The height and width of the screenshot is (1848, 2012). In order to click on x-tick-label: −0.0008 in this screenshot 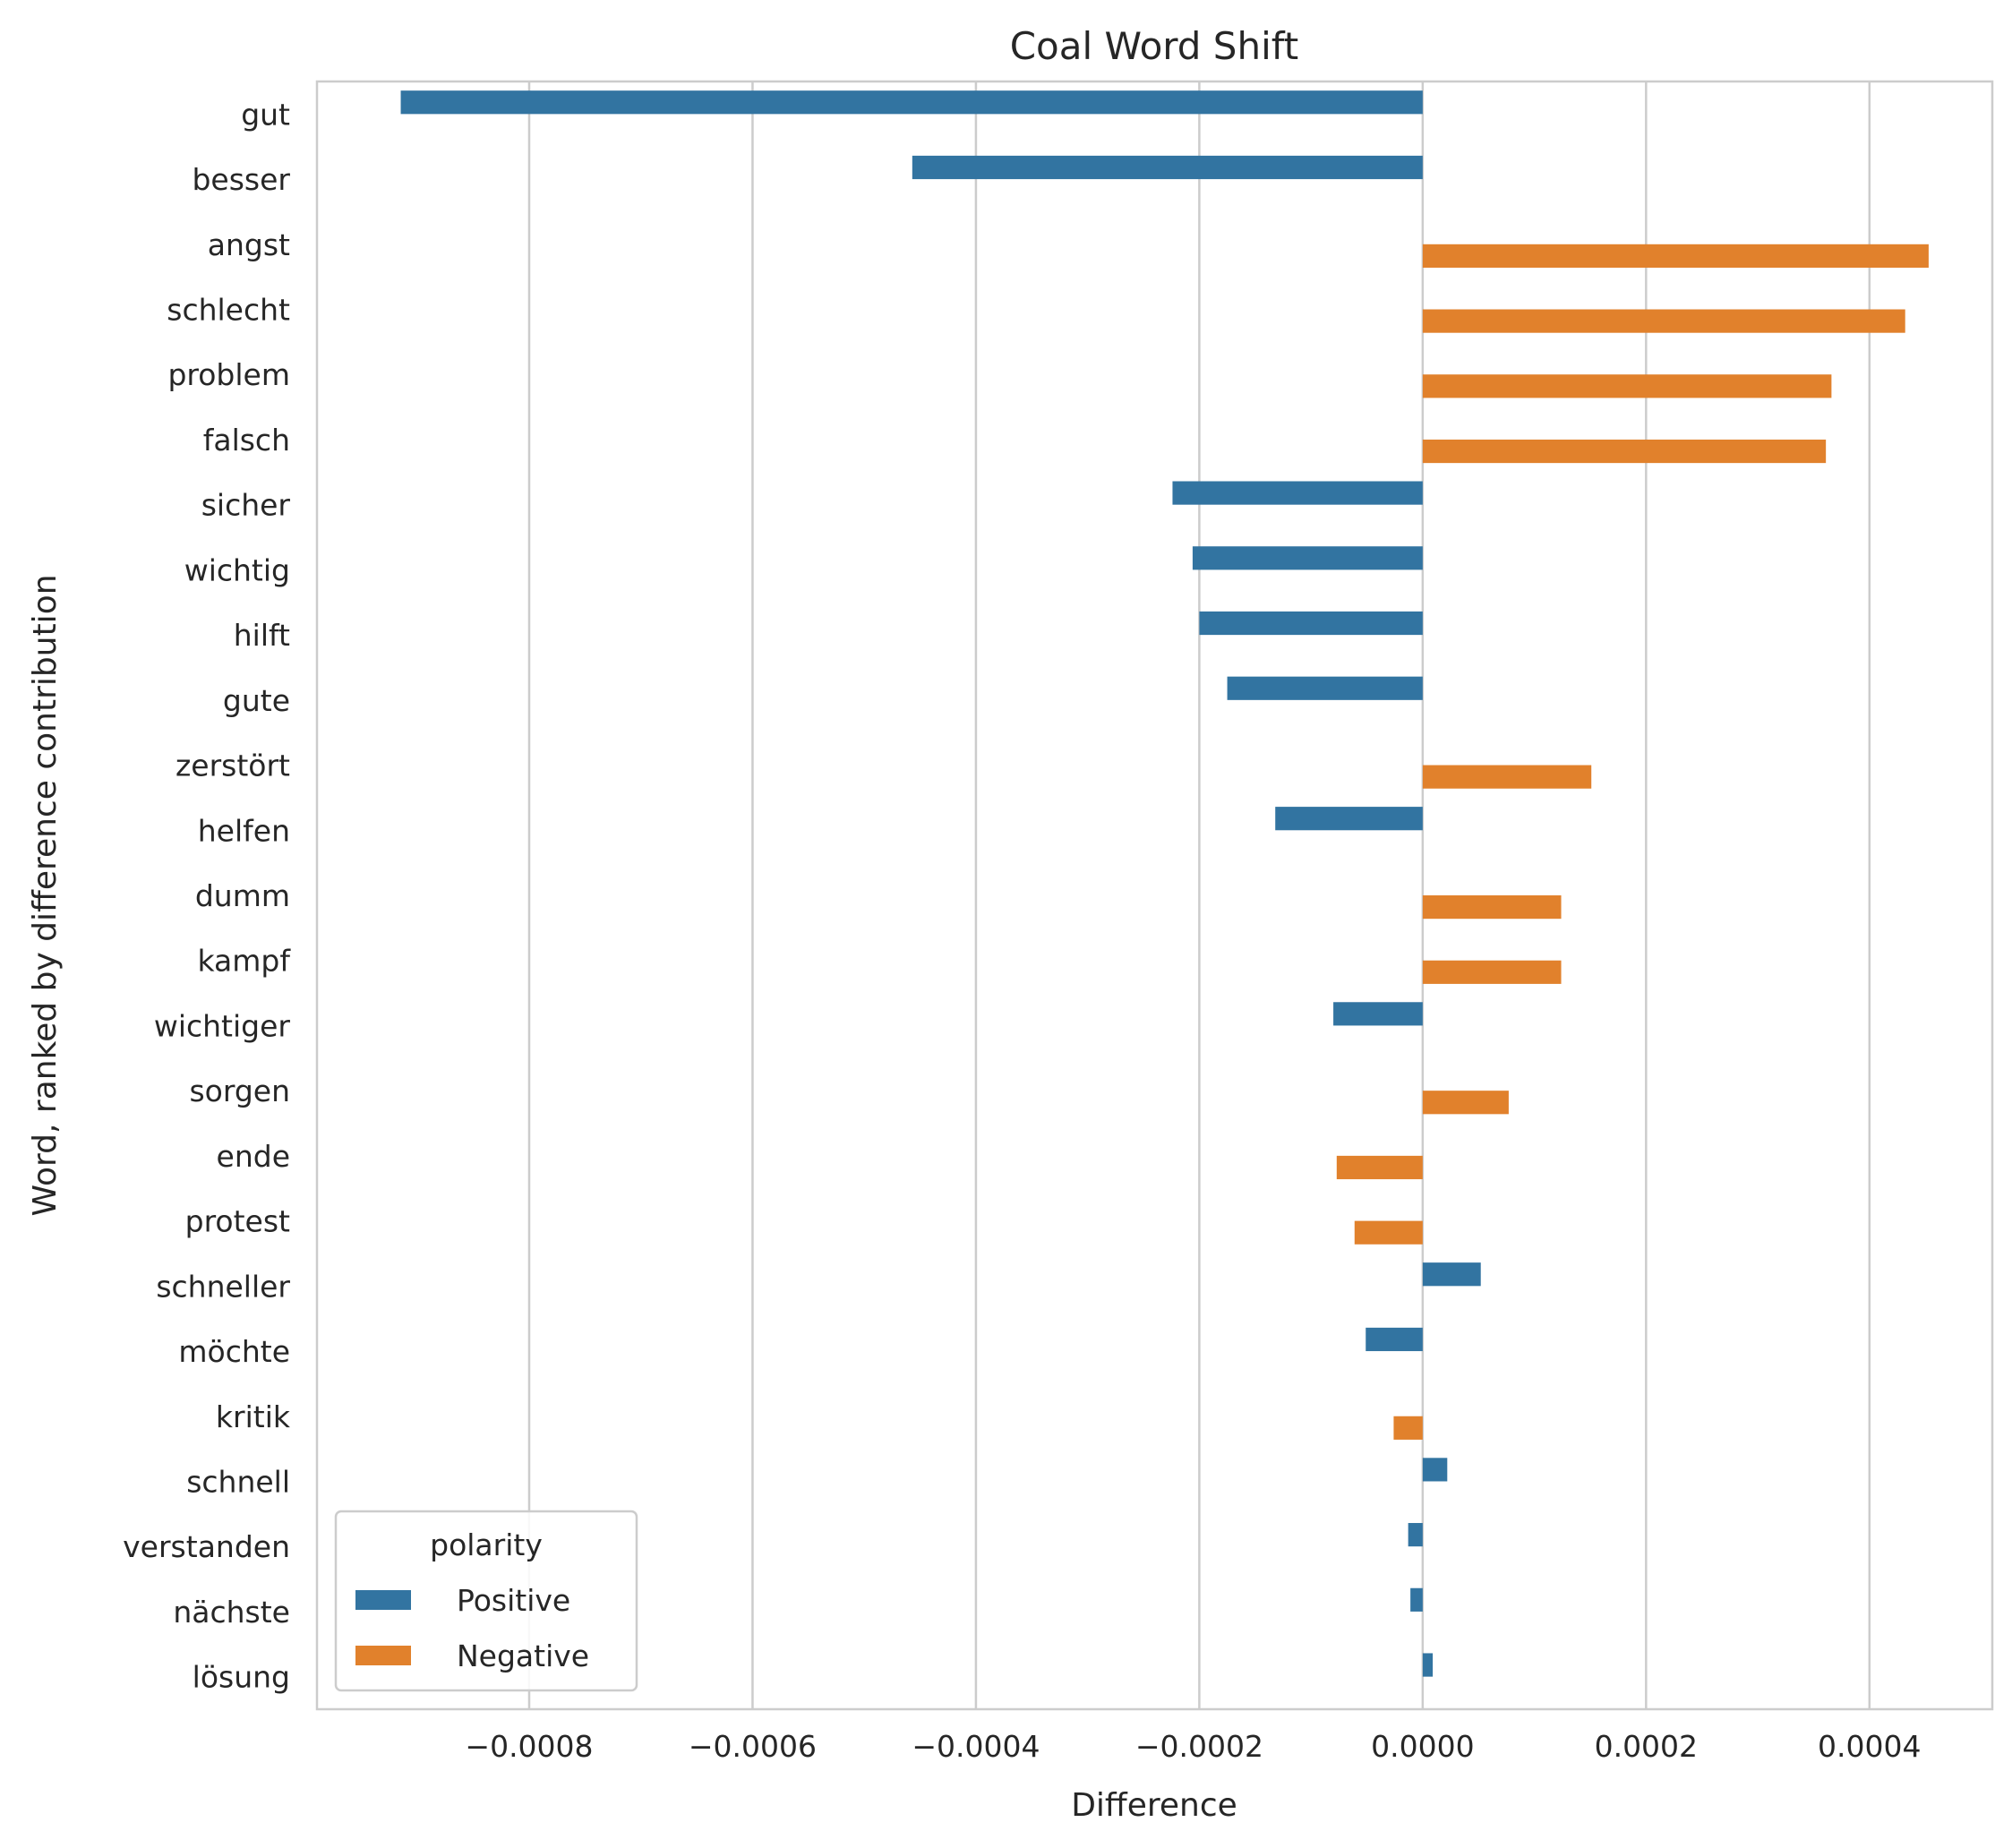, I will do `click(529, 1746)`.